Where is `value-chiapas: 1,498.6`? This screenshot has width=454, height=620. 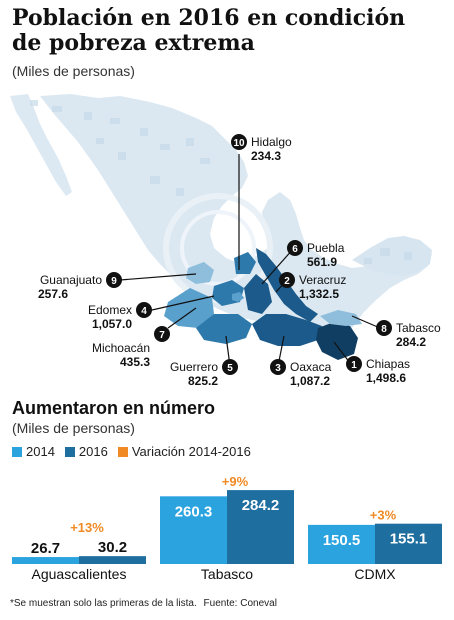 value-chiapas: 1,498.6 is located at coordinates (386, 378).